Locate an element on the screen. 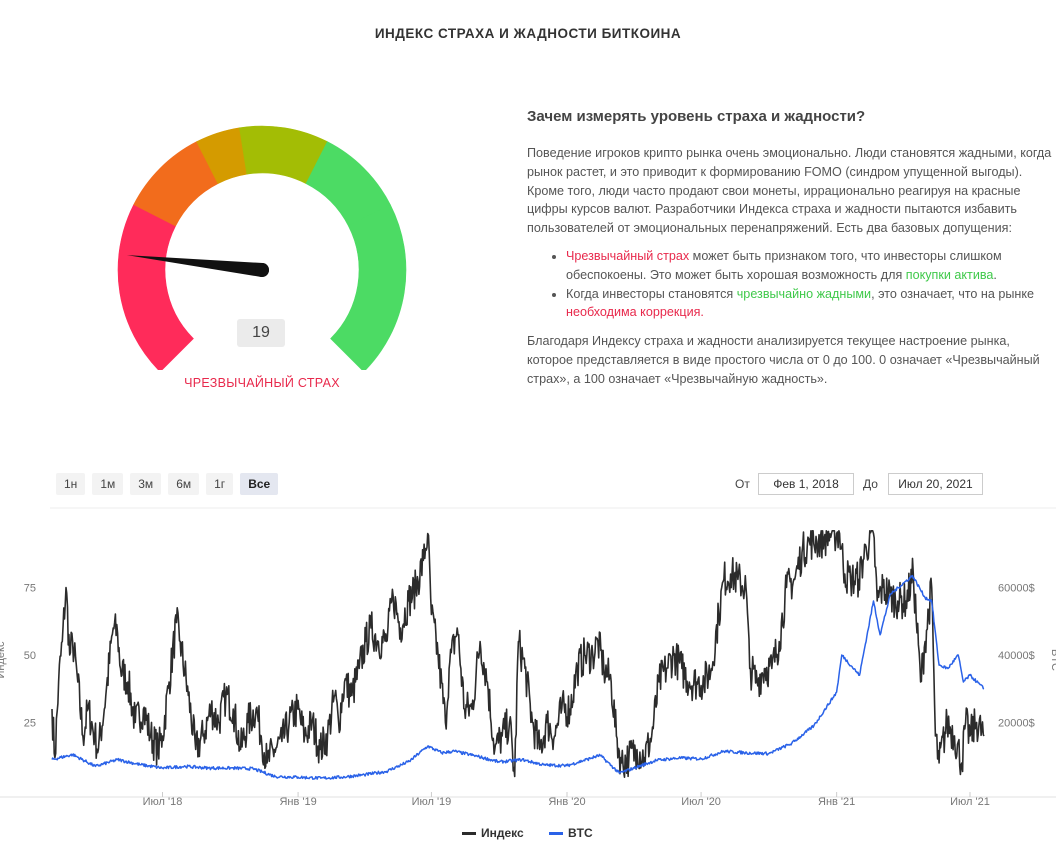 Image resolution: width=1056 pixels, height=842 pixels. x-tick-label: Июл '21 is located at coordinates (970, 802).